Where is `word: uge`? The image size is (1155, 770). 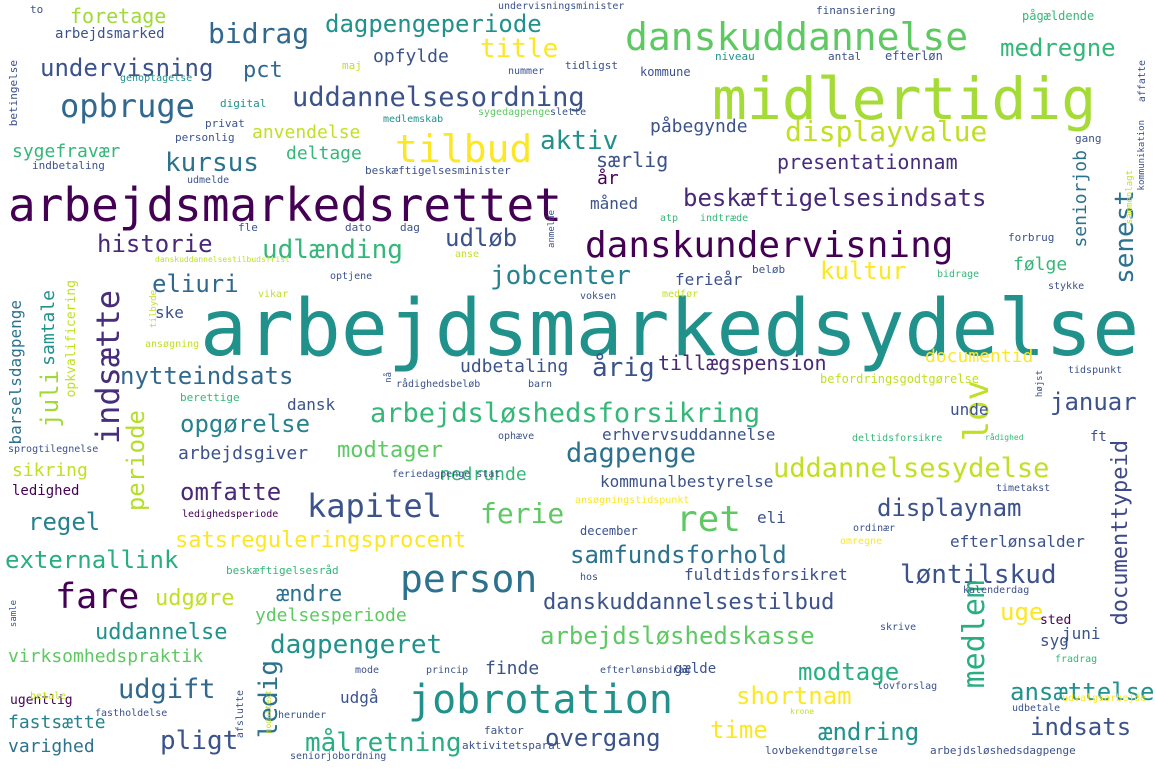
word: uge is located at coordinates (1022, 612).